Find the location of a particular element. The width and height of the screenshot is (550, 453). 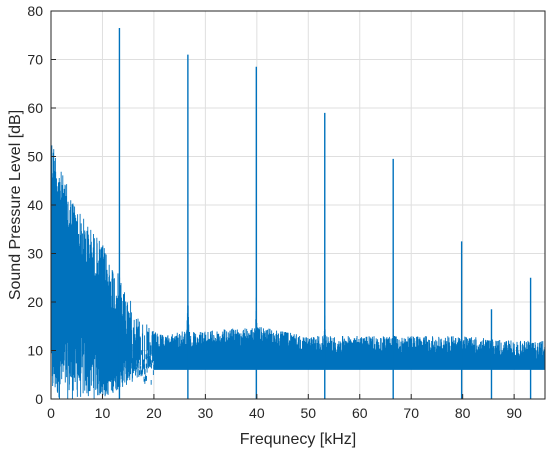

y-tick-label: 0 is located at coordinates (39, 399).